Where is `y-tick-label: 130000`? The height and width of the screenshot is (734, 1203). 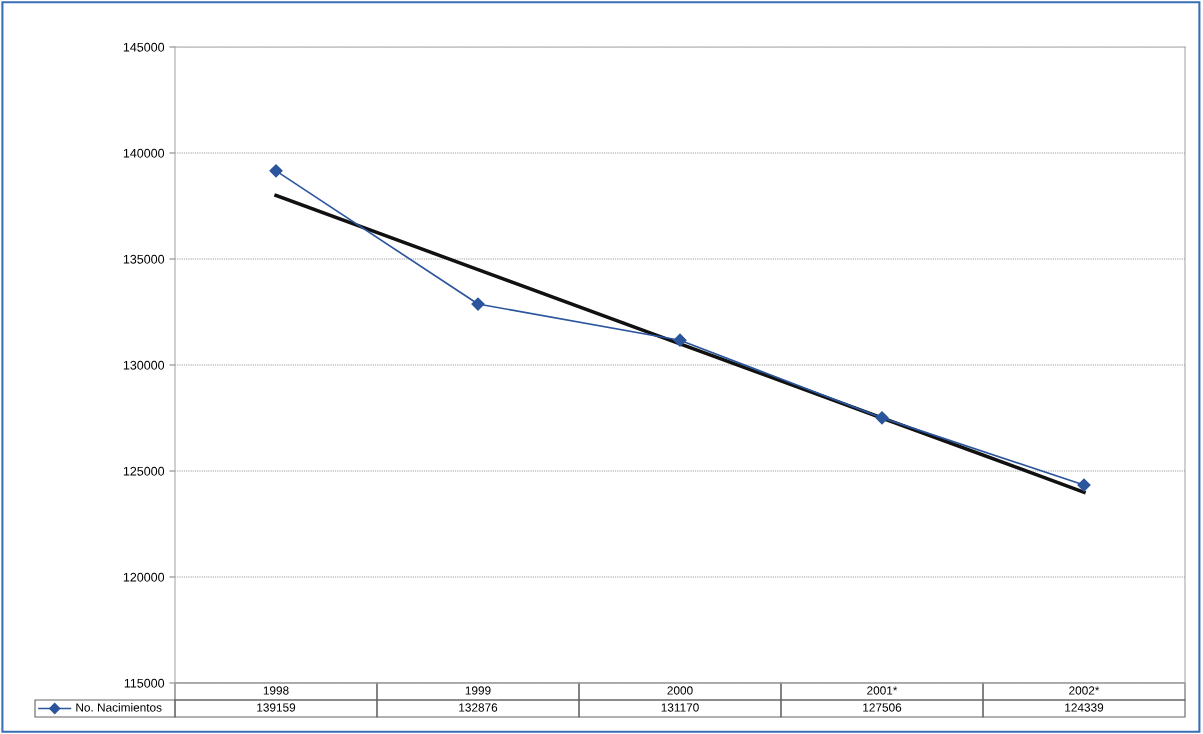 y-tick-label: 130000 is located at coordinates (144, 365).